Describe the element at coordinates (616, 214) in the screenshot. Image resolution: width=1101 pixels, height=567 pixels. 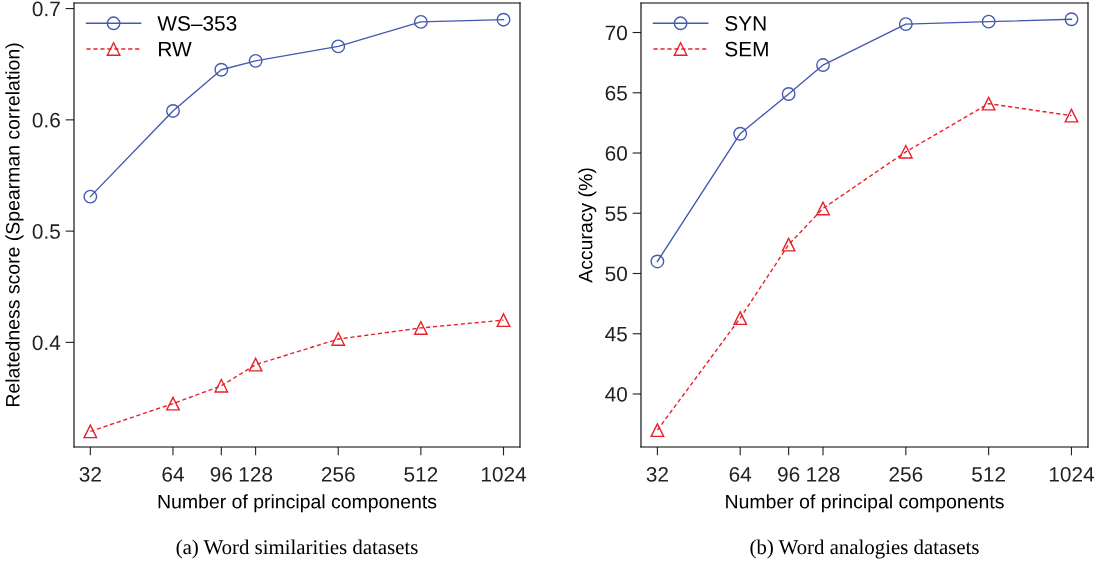
I see `y-tick-label: 55` at that location.